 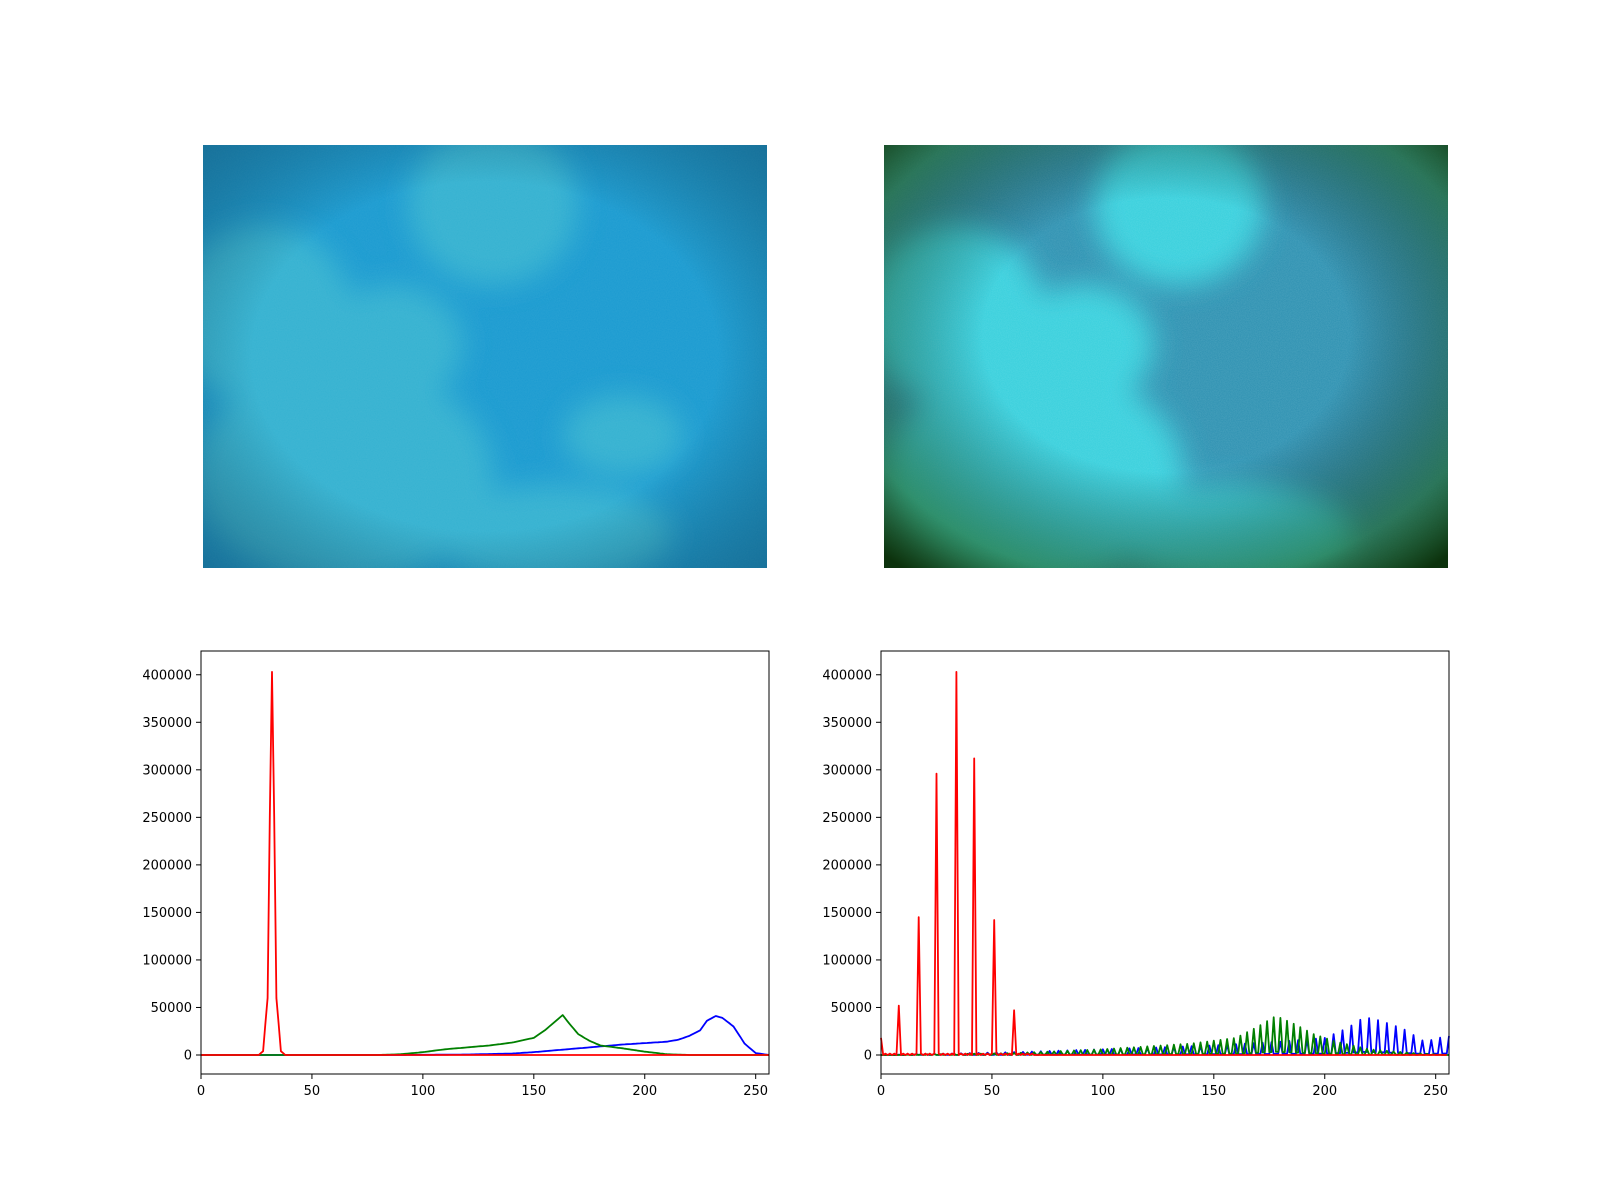 I want to click on original-image-panel, so click(x=485, y=356).